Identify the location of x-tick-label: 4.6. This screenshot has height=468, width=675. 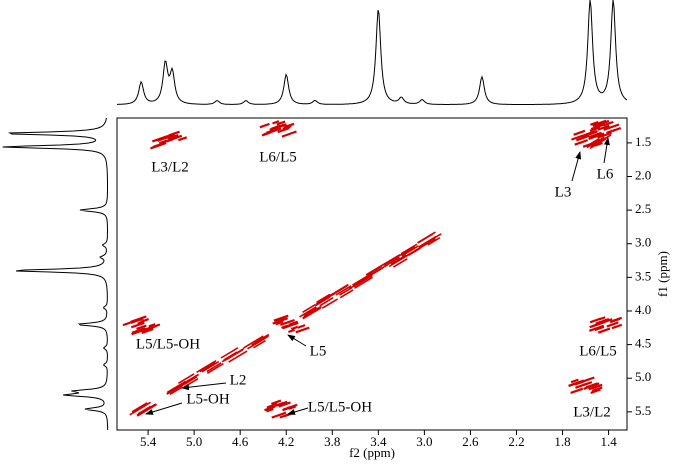
(240, 441).